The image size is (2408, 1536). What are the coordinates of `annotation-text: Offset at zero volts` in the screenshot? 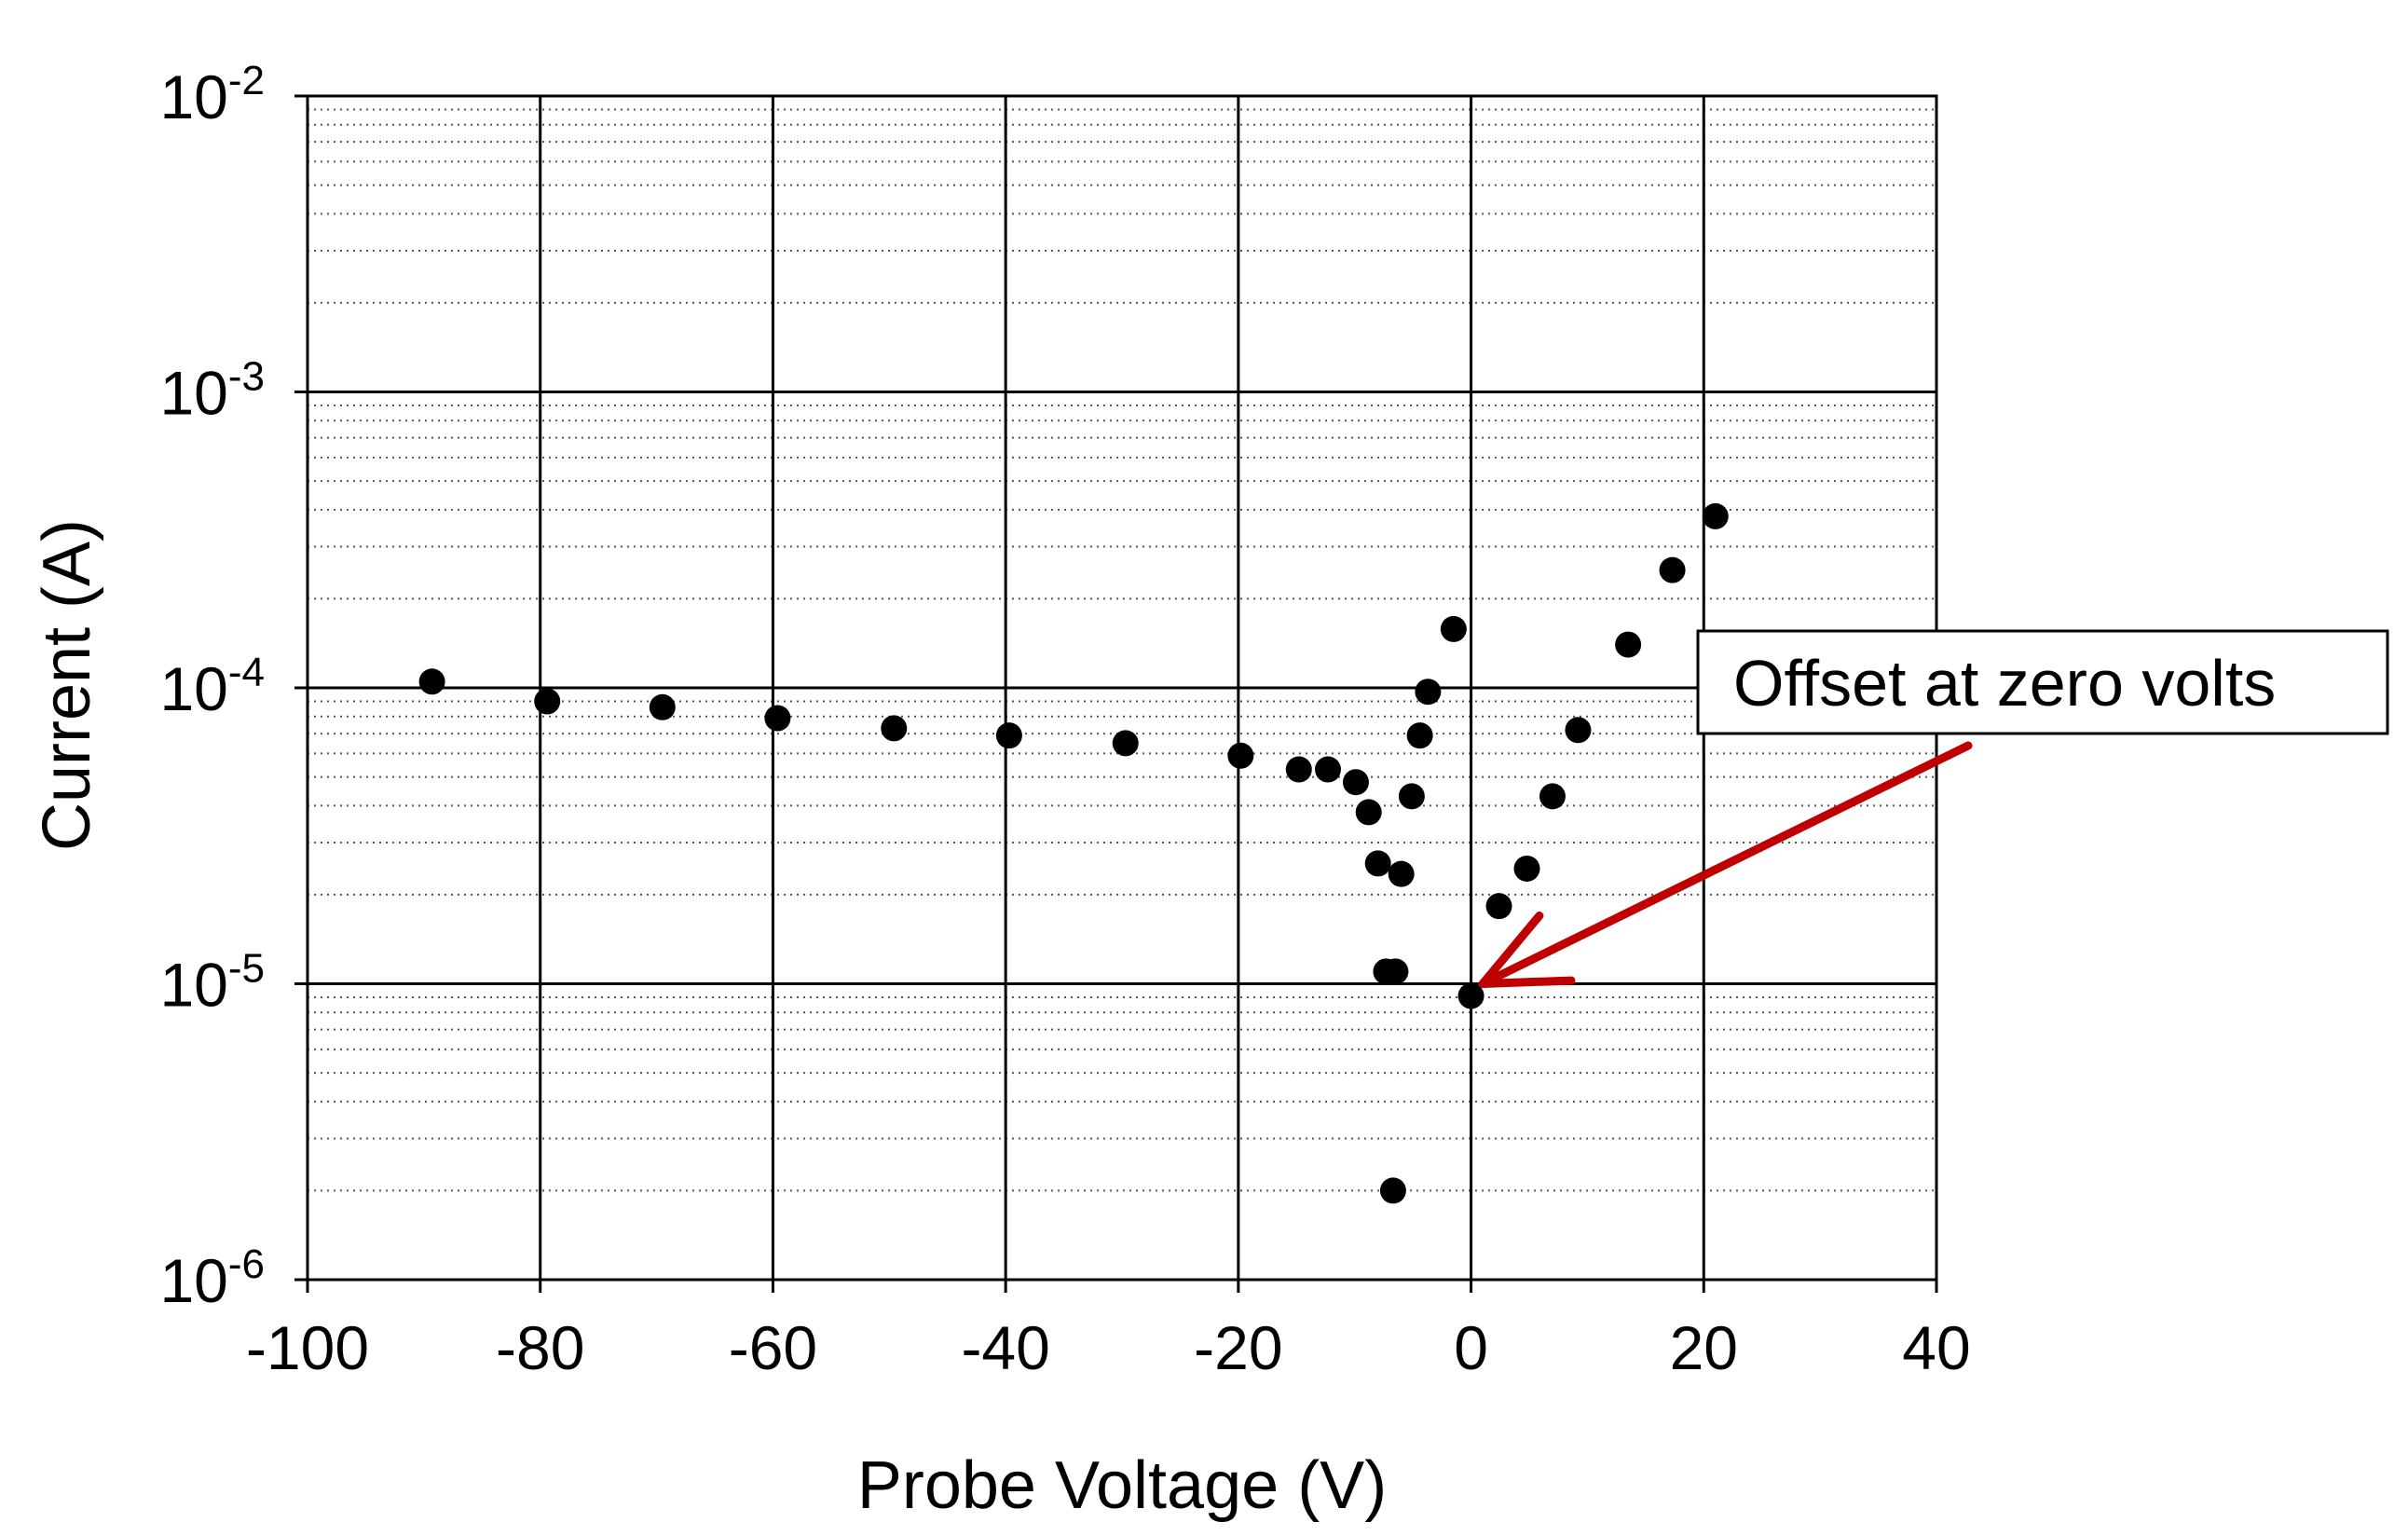 It's located at (2004, 684).